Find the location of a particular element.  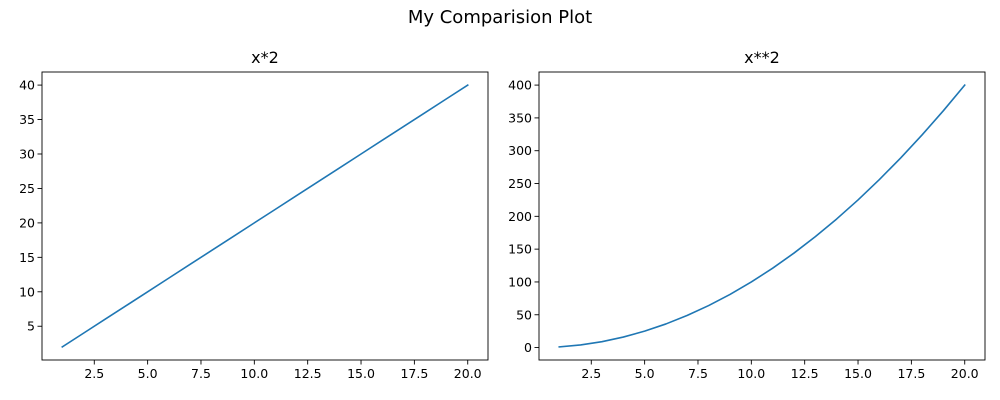

subplot-right-title: x**2 is located at coordinates (762, 57).